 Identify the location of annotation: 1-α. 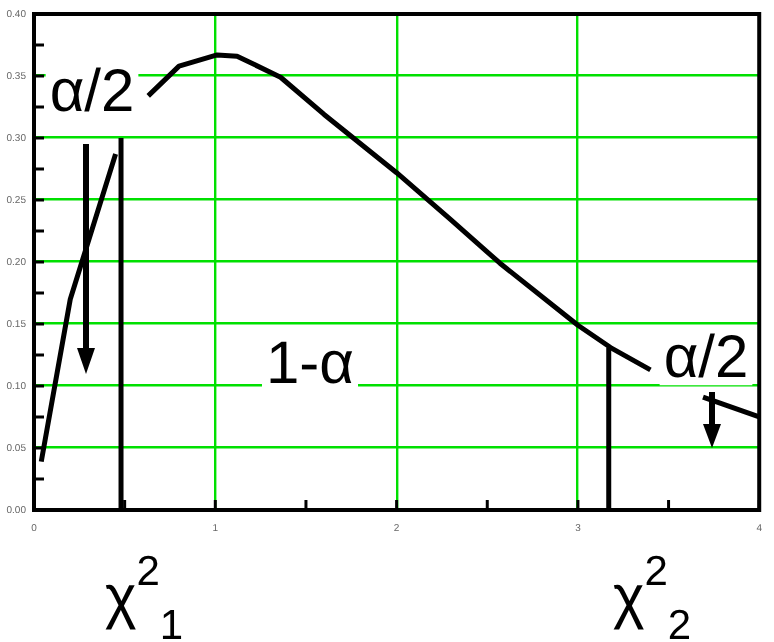
(310, 363).